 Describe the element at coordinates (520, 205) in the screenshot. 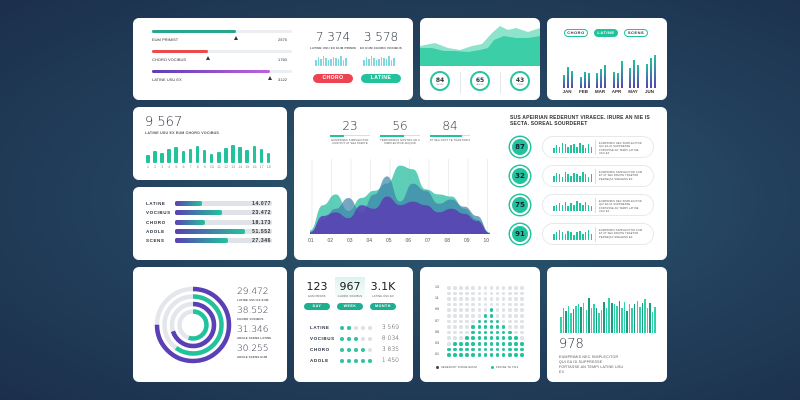

I see `score-circle: 75` at that location.